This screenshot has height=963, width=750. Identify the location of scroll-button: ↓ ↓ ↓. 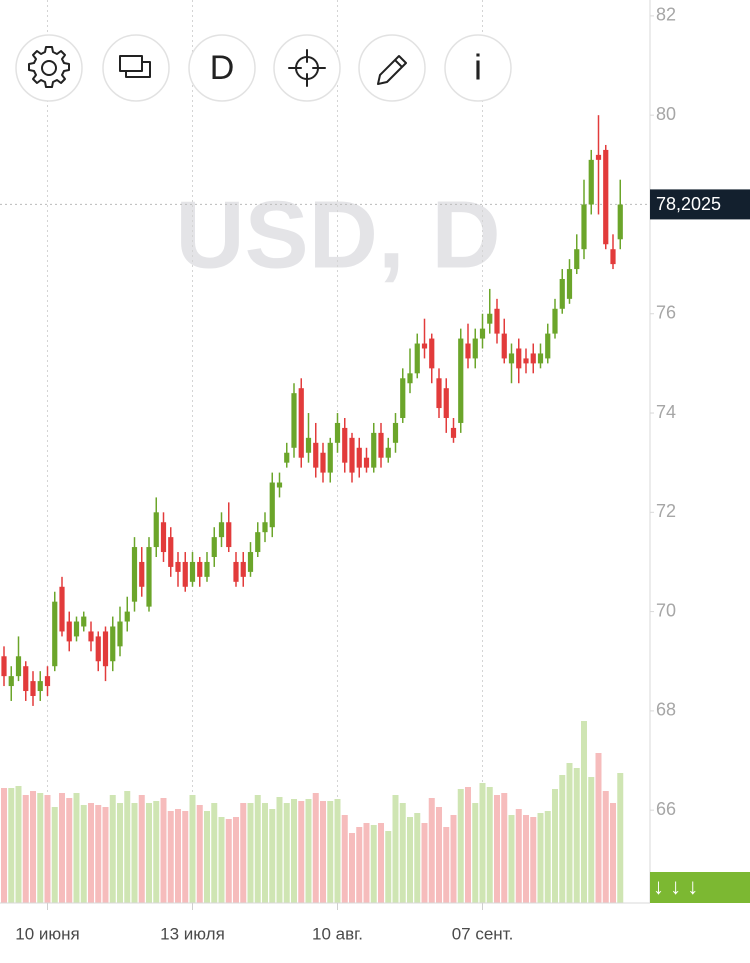
(700, 887).